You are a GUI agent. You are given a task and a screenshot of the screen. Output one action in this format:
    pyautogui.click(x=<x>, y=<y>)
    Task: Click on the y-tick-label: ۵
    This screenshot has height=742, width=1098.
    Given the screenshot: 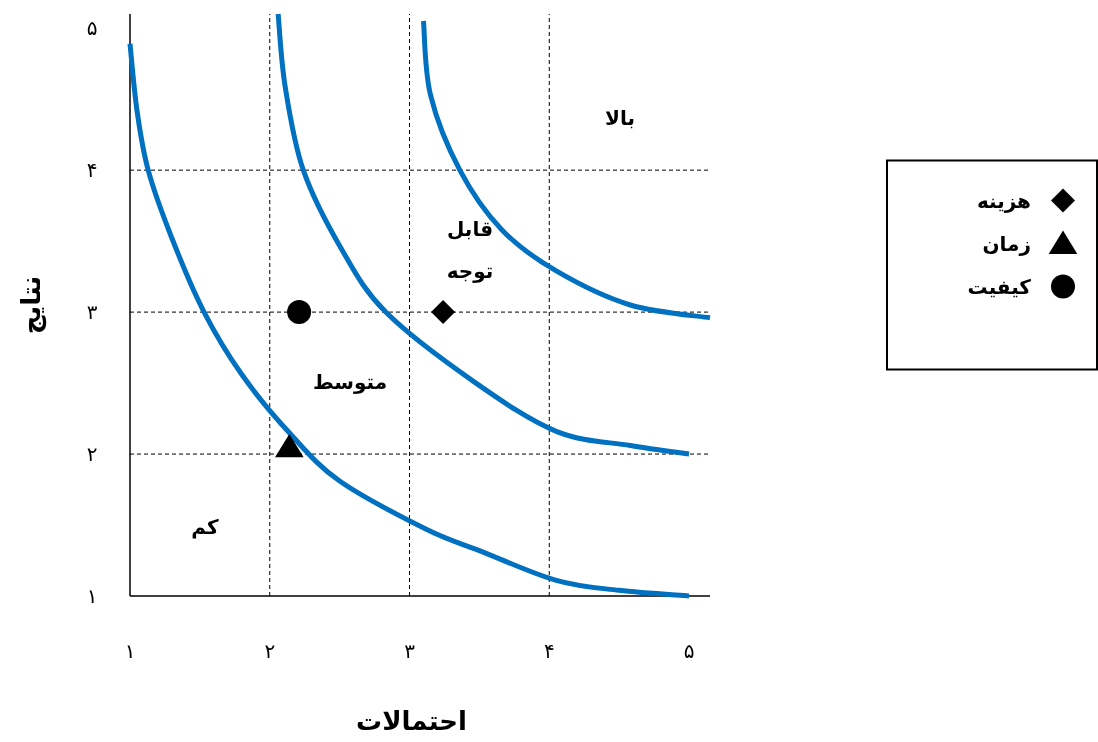 What is the action you would take?
    pyautogui.click(x=92, y=28)
    